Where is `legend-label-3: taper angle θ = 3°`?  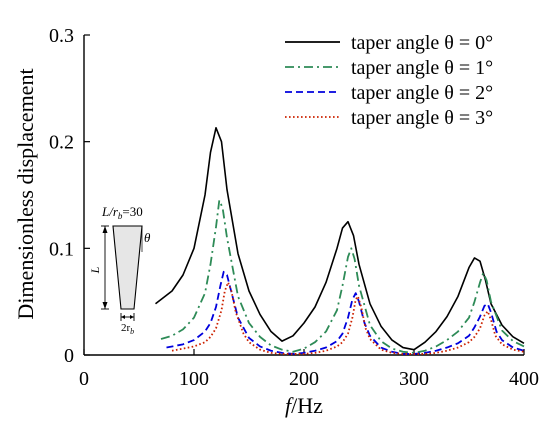 legend-label-3: taper angle θ = 3° is located at coordinates (422, 118).